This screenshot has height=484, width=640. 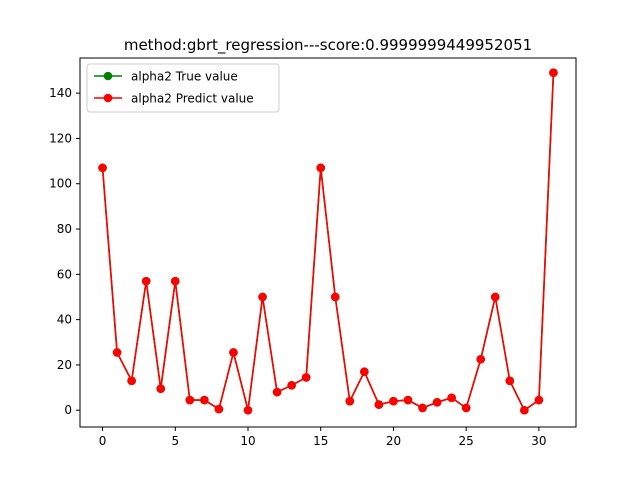 What do you see at coordinates (393, 441) in the screenshot?
I see `x-tick-label-4: 20` at bounding box center [393, 441].